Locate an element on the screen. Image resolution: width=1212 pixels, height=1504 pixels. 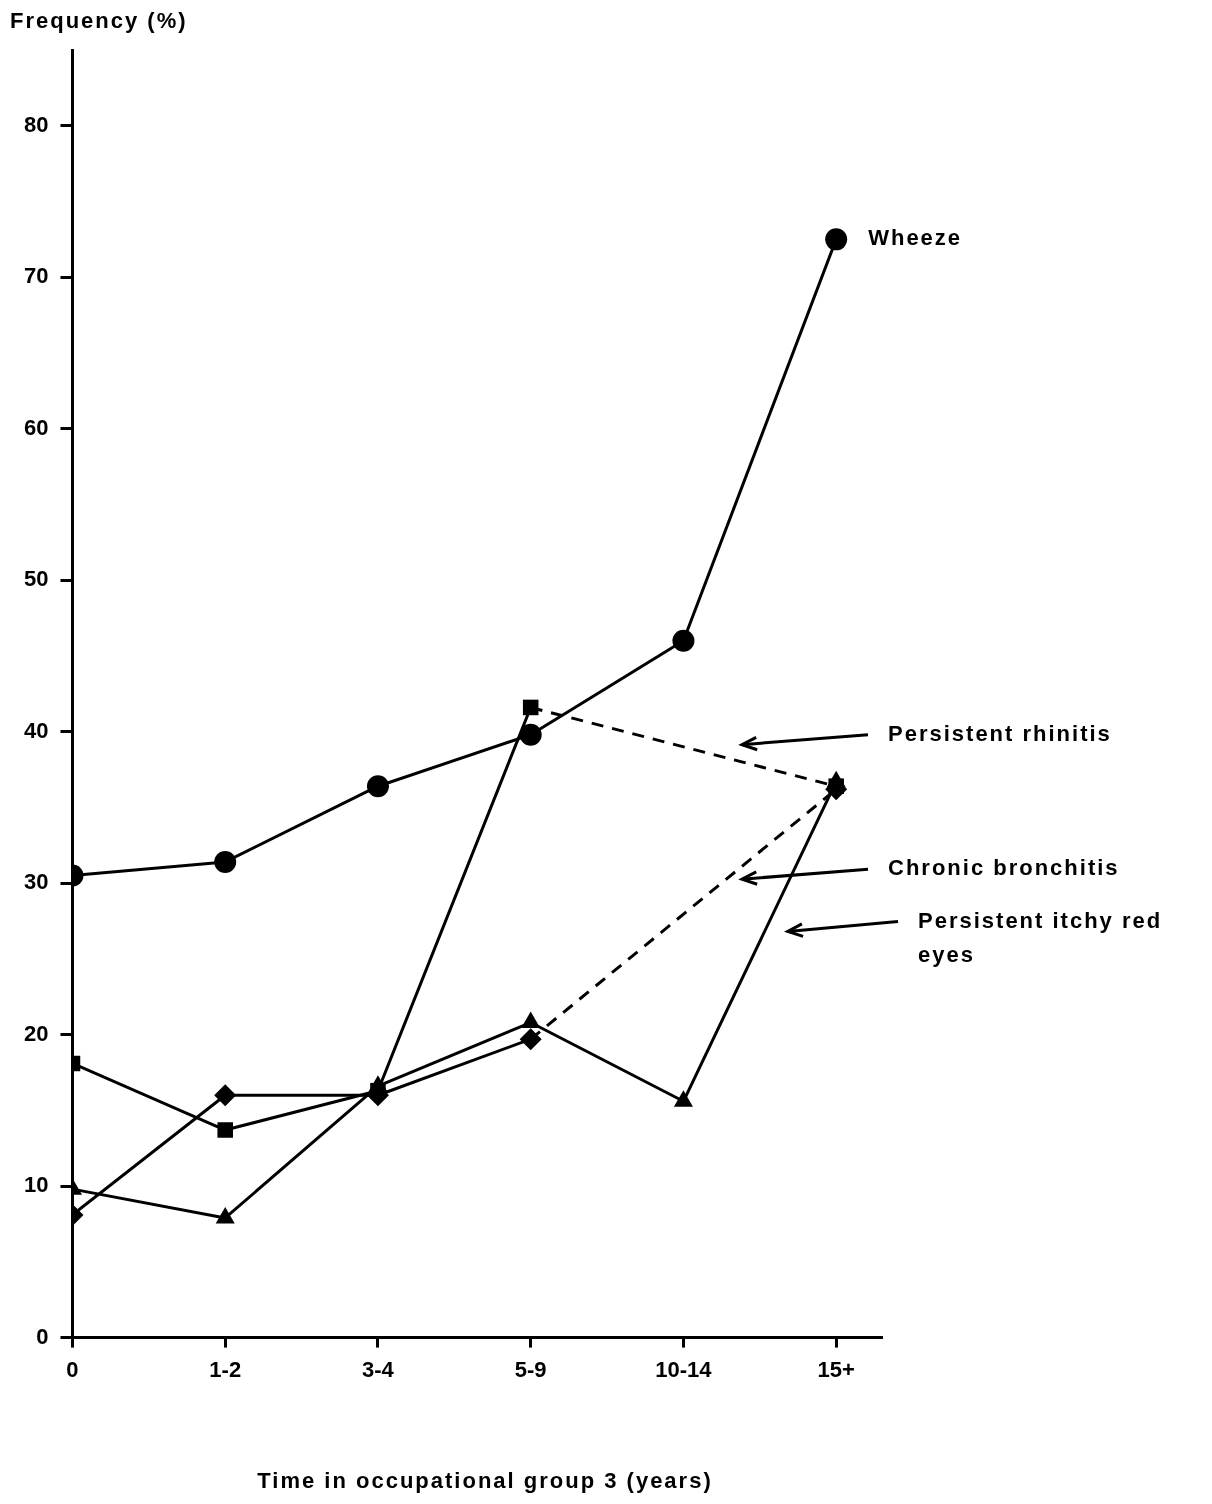
x-tick-label: 10-14 is located at coordinates (684, 1369).